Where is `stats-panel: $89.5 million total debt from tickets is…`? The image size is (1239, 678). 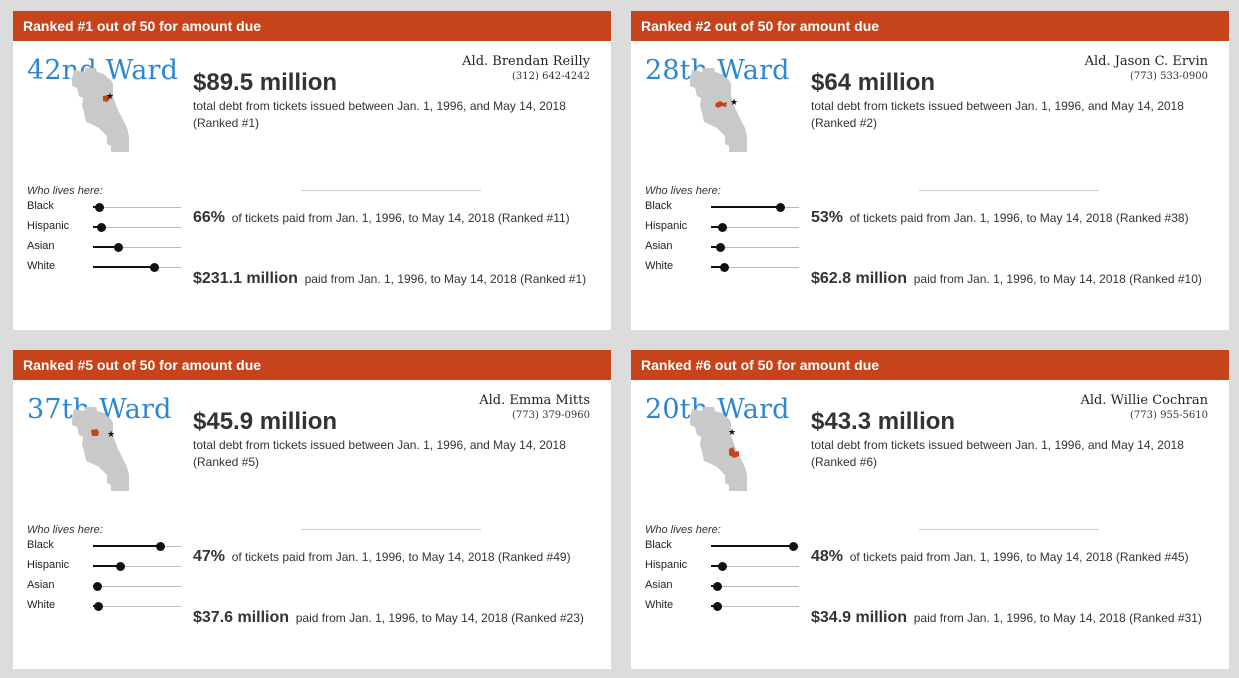 stats-panel: $89.5 million total debt from tickets is… is located at coordinates (393, 178).